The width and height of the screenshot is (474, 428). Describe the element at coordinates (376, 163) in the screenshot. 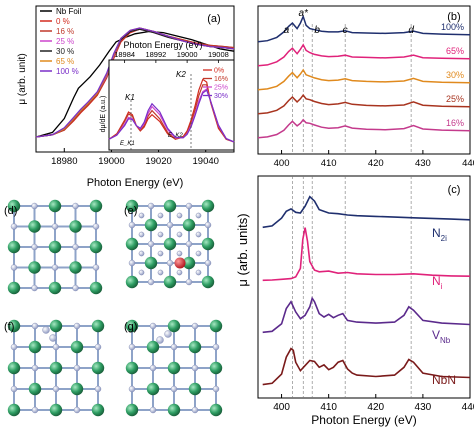

I see `b-xtick-label-2: 420` at that location.